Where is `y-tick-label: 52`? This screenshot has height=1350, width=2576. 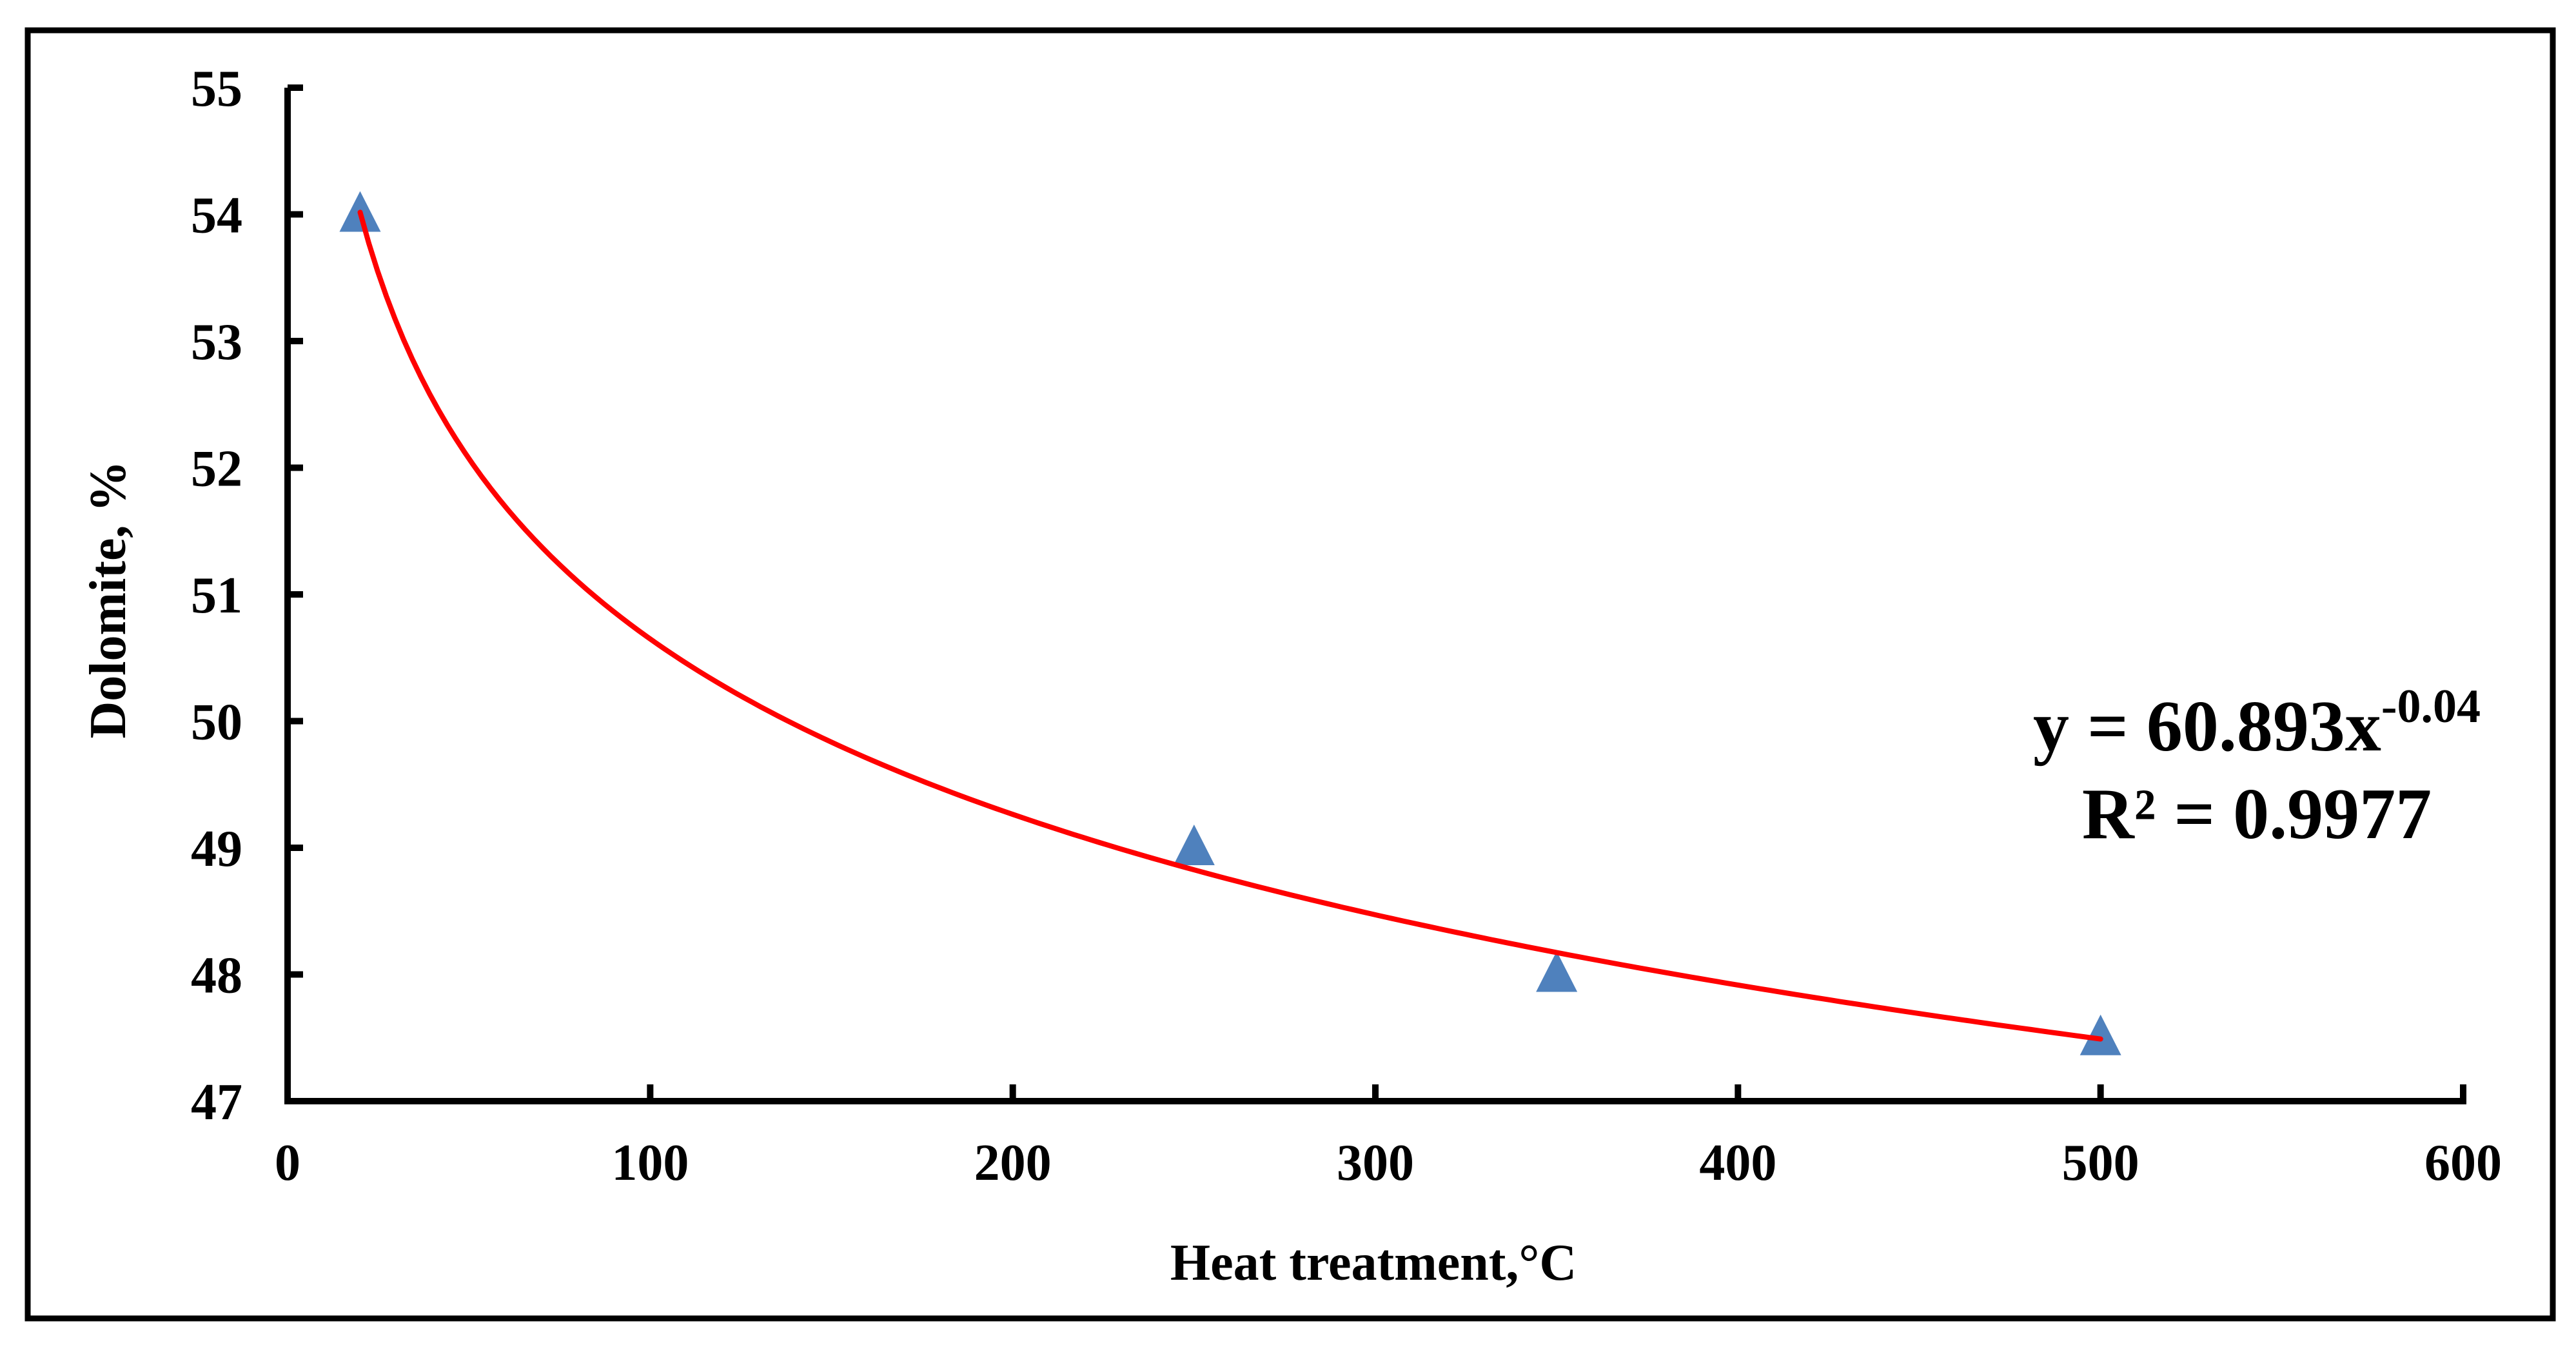 y-tick-label: 52 is located at coordinates (216, 470).